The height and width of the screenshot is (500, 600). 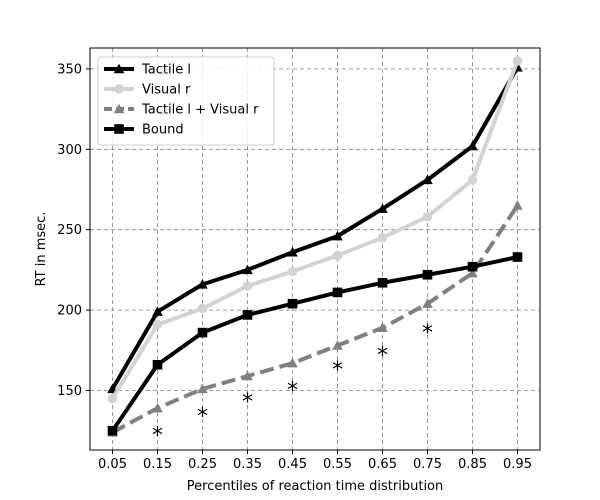 What do you see at coordinates (69, 391) in the screenshot?
I see `y-tick-label: 150` at bounding box center [69, 391].